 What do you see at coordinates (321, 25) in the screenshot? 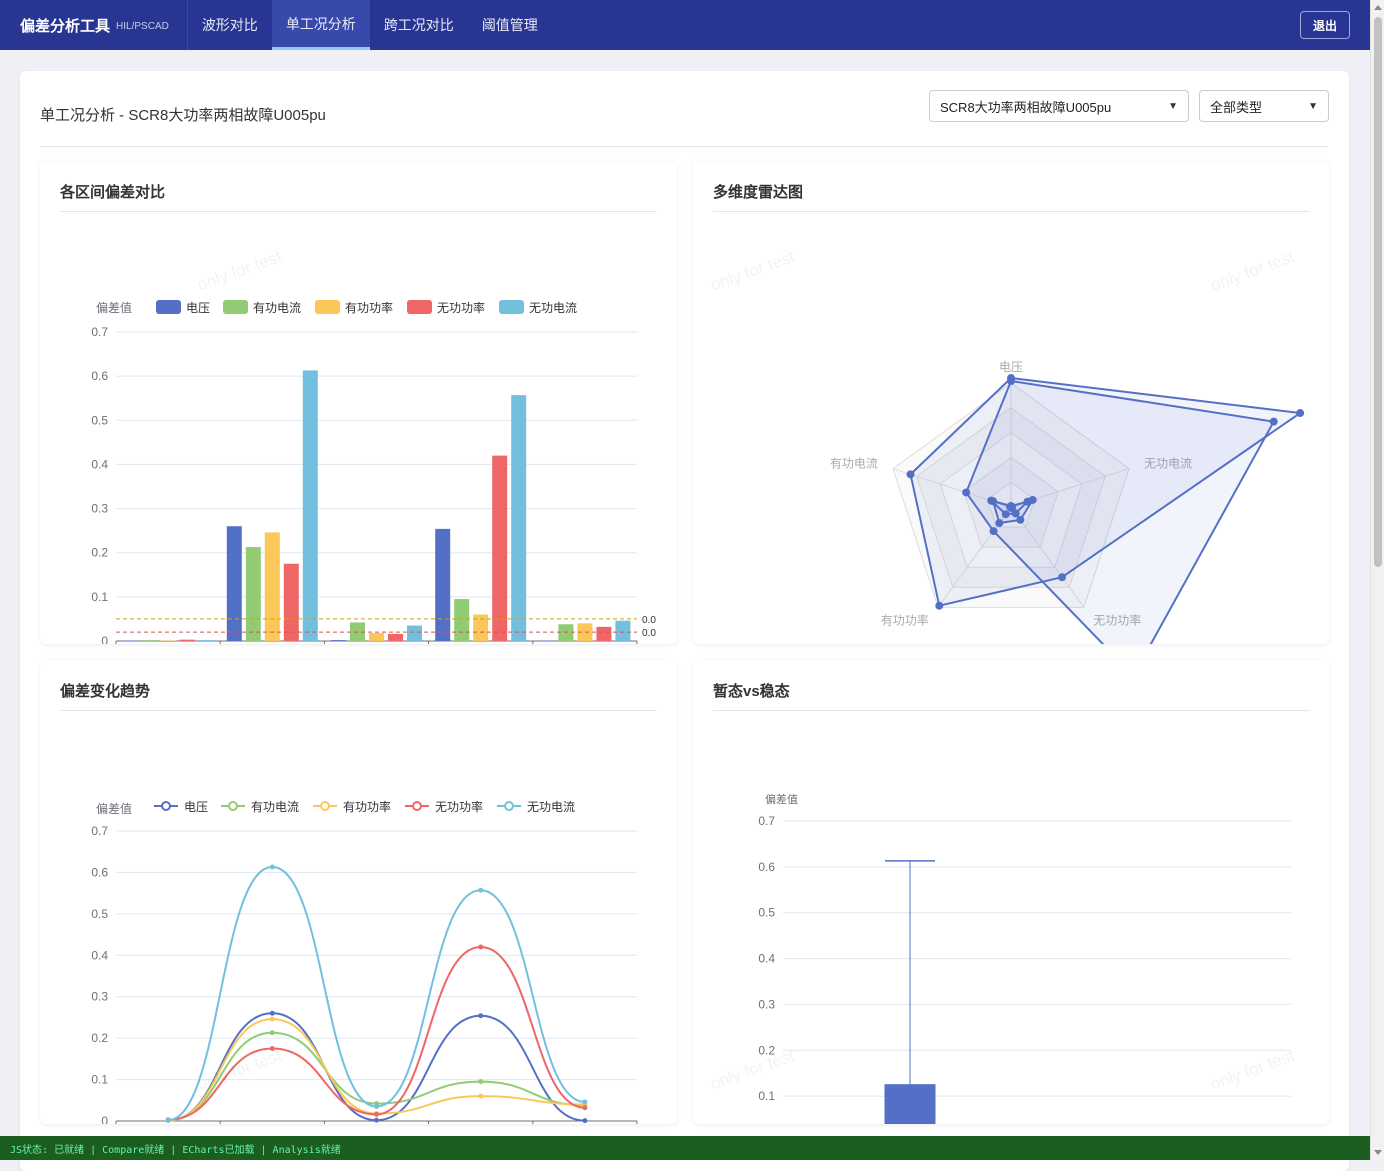
I see `tab-single-case: 单工况分析` at bounding box center [321, 25].